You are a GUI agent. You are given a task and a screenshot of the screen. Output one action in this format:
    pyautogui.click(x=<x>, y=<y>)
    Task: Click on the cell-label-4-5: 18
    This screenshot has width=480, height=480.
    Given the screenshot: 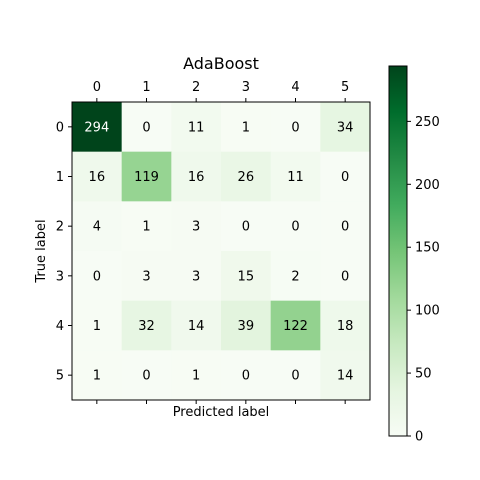 What is the action you would take?
    pyautogui.click(x=345, y=326)
    